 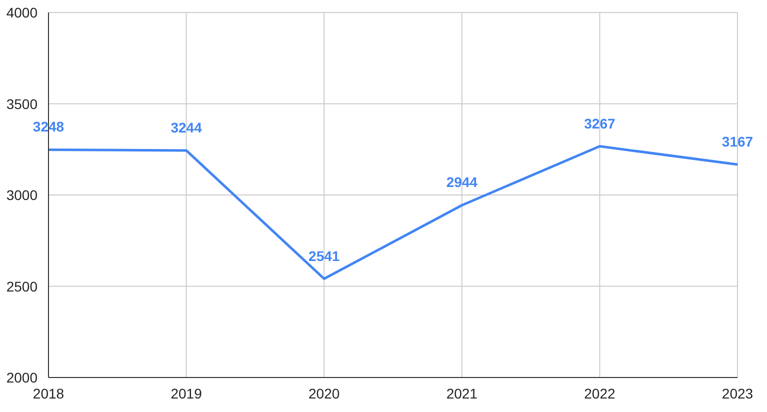 What do you see at coordinates (22, 286) in the screenshot?
I see `y-tick-label: 2500` at bounding box center [22, 286].